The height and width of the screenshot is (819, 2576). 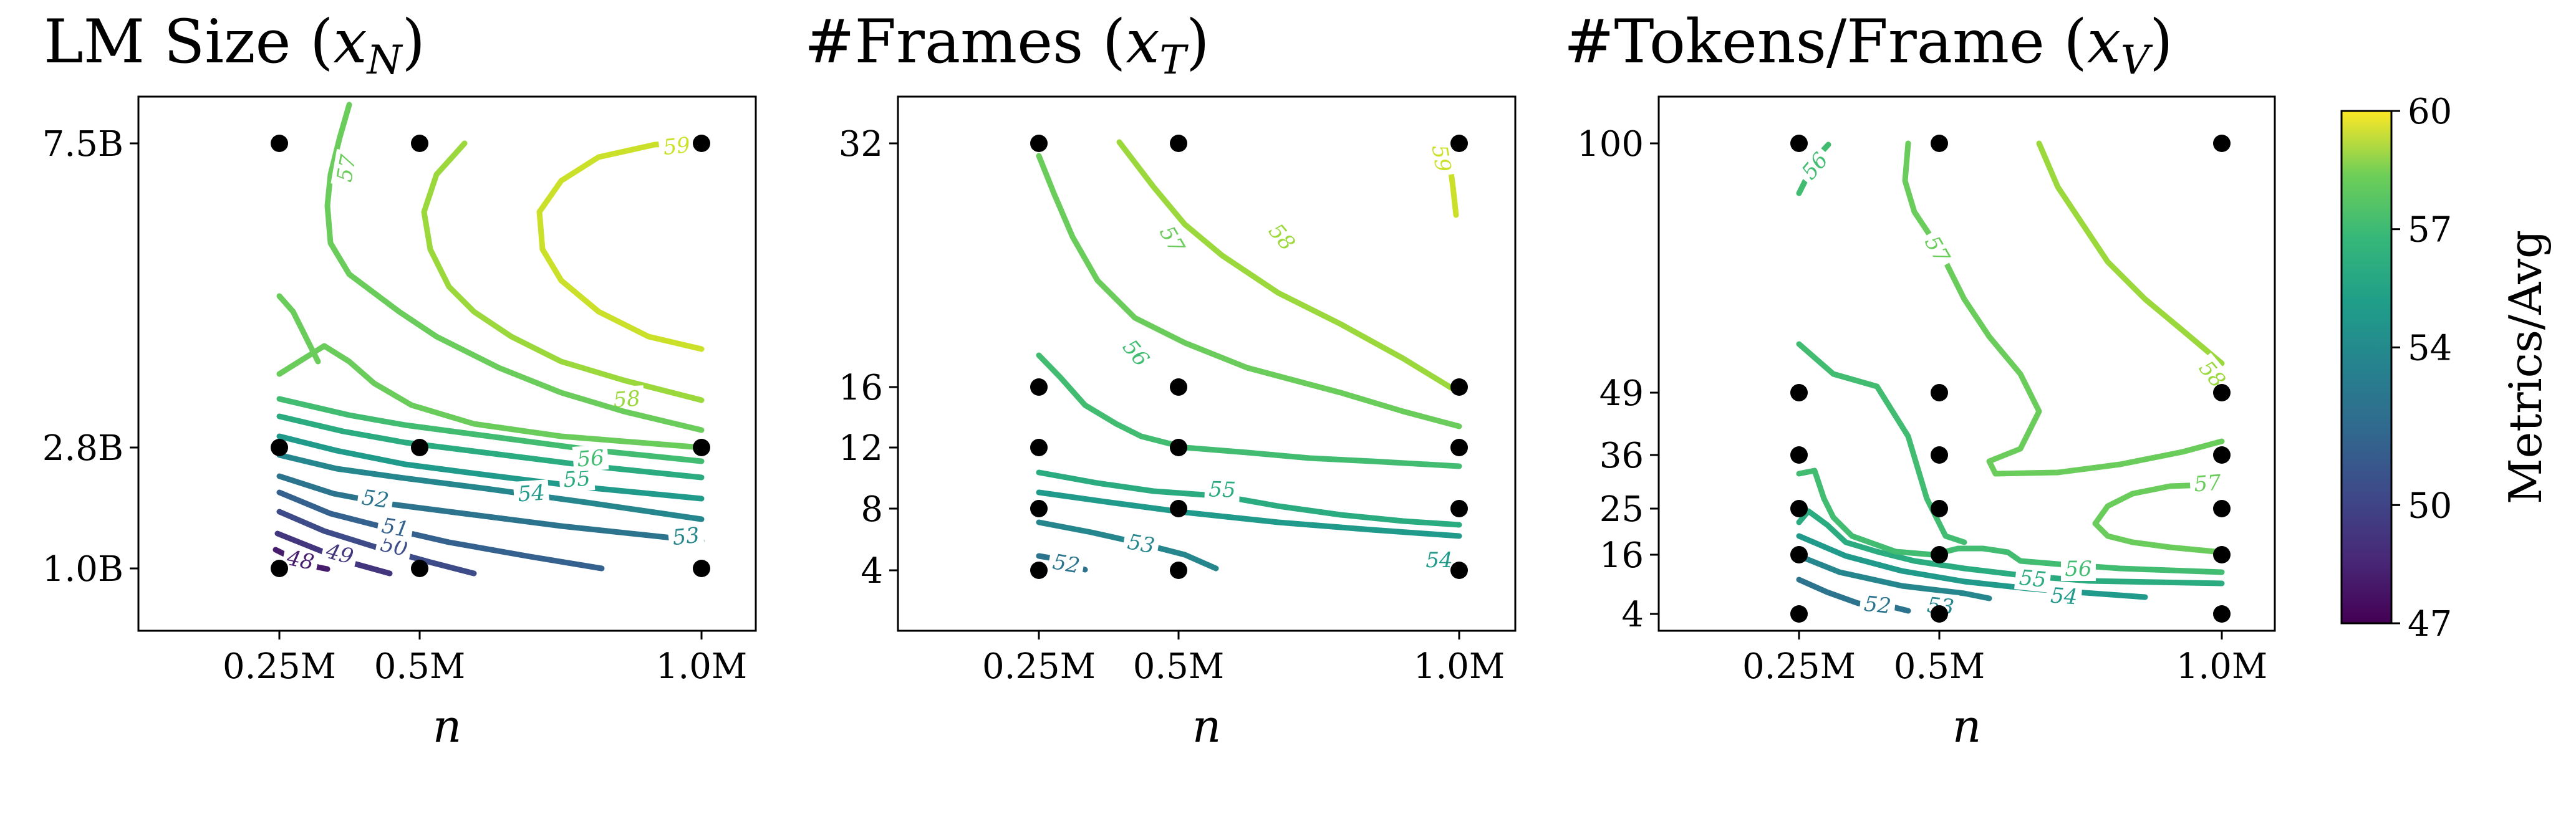 I want to click on panel-title-close: ), so click(x=413, y=42).